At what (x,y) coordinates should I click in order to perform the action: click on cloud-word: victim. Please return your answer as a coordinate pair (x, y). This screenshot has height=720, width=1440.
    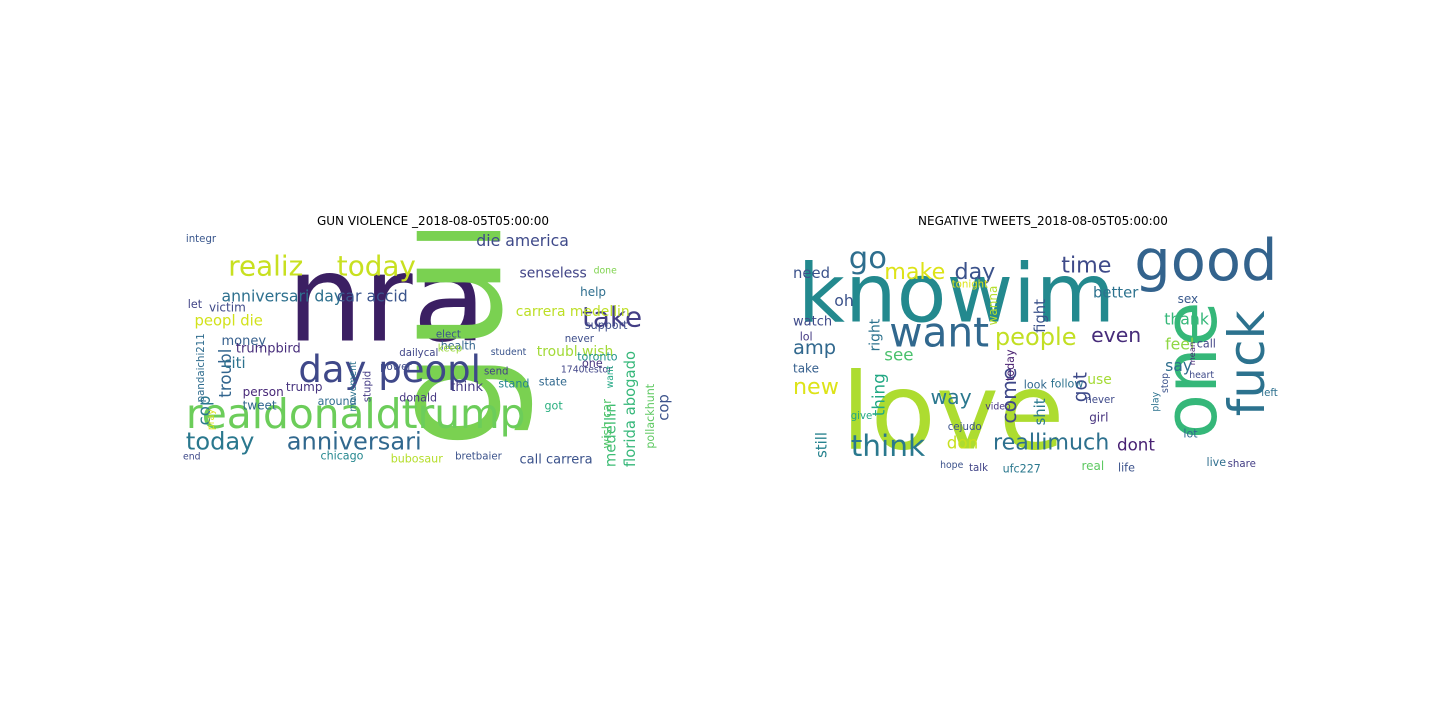
    Looking at the image, I should click on (227, 308).